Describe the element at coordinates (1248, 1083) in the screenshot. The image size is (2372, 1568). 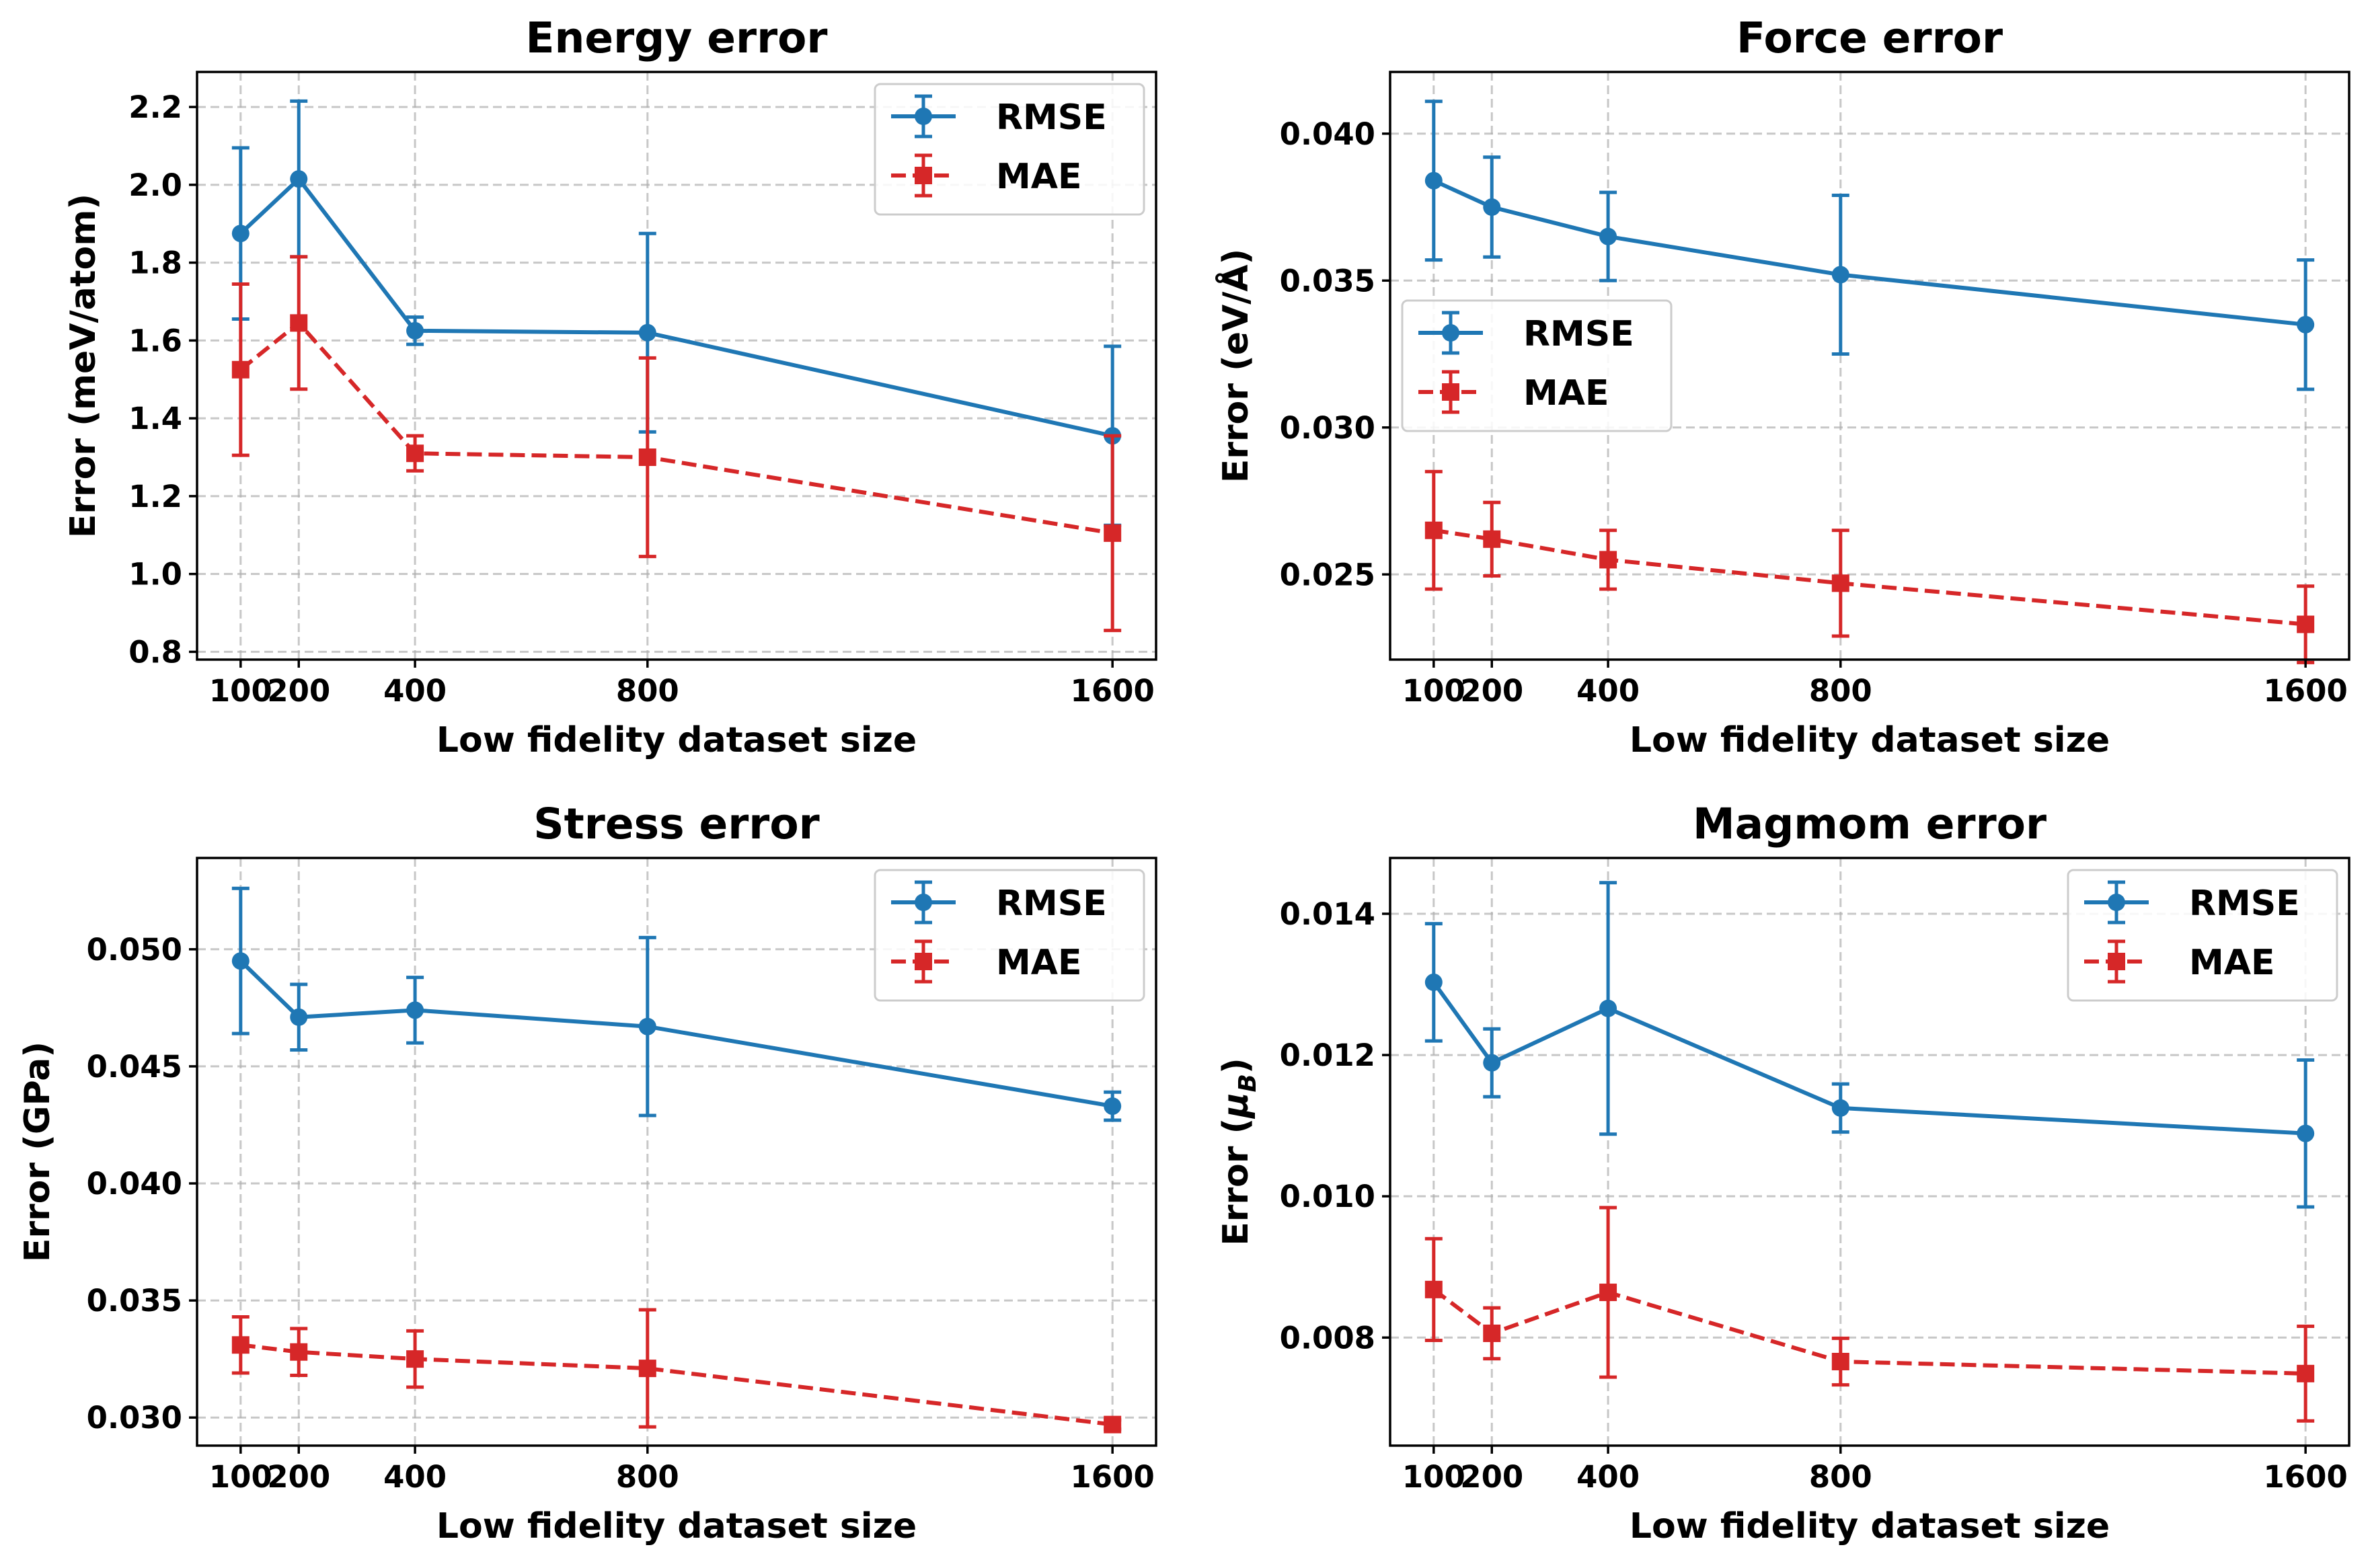
I see `y-axis-label-subscript: B` at that location.